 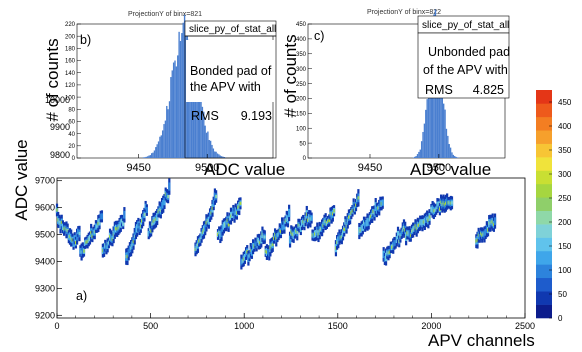 What do you see at coordinates (172, 164) in the screenshot?
I see `inset-b-x-ticks: 9450 9500` at bounding box center [172, 164].